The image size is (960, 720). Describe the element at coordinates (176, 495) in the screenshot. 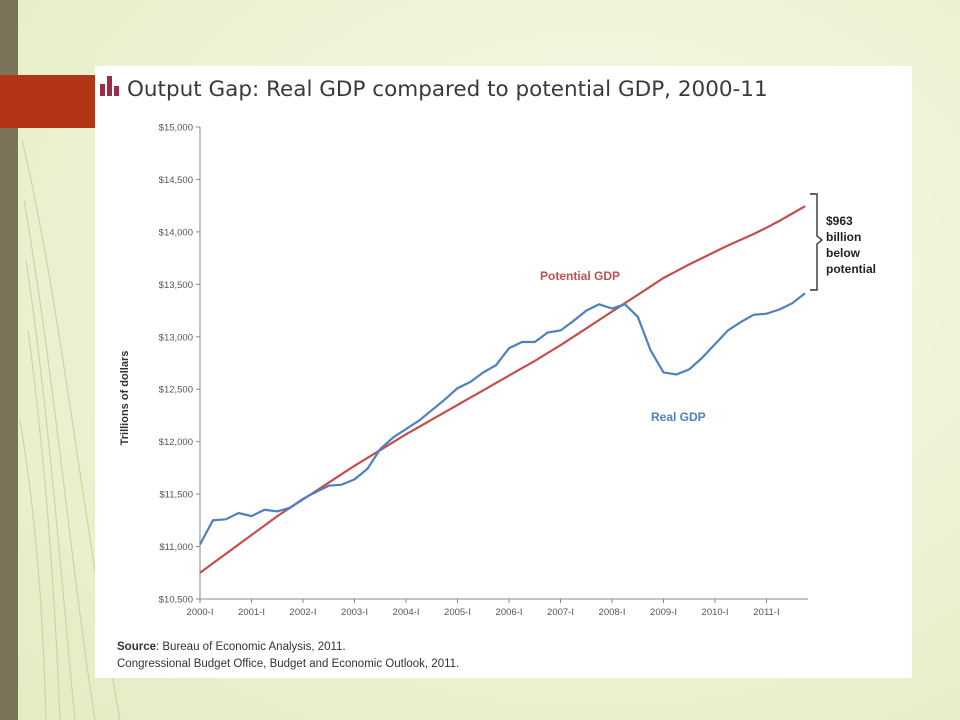

I see `y-tick-label: $11,500` at that location.